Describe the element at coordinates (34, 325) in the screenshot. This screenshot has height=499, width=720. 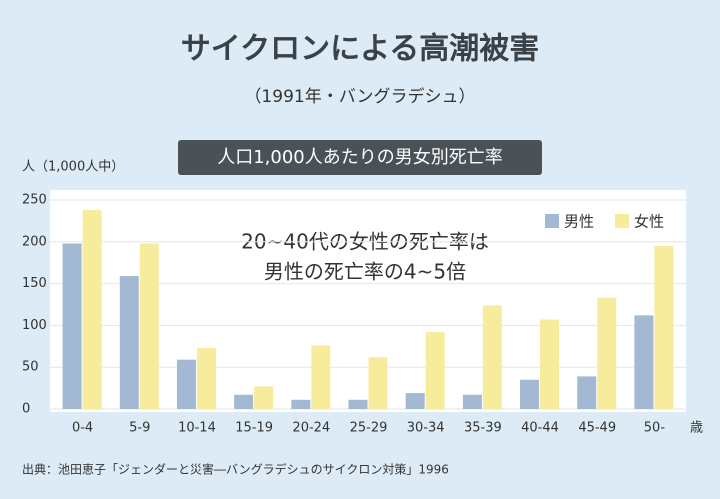
I see `y-tick-label: 100` at that location.